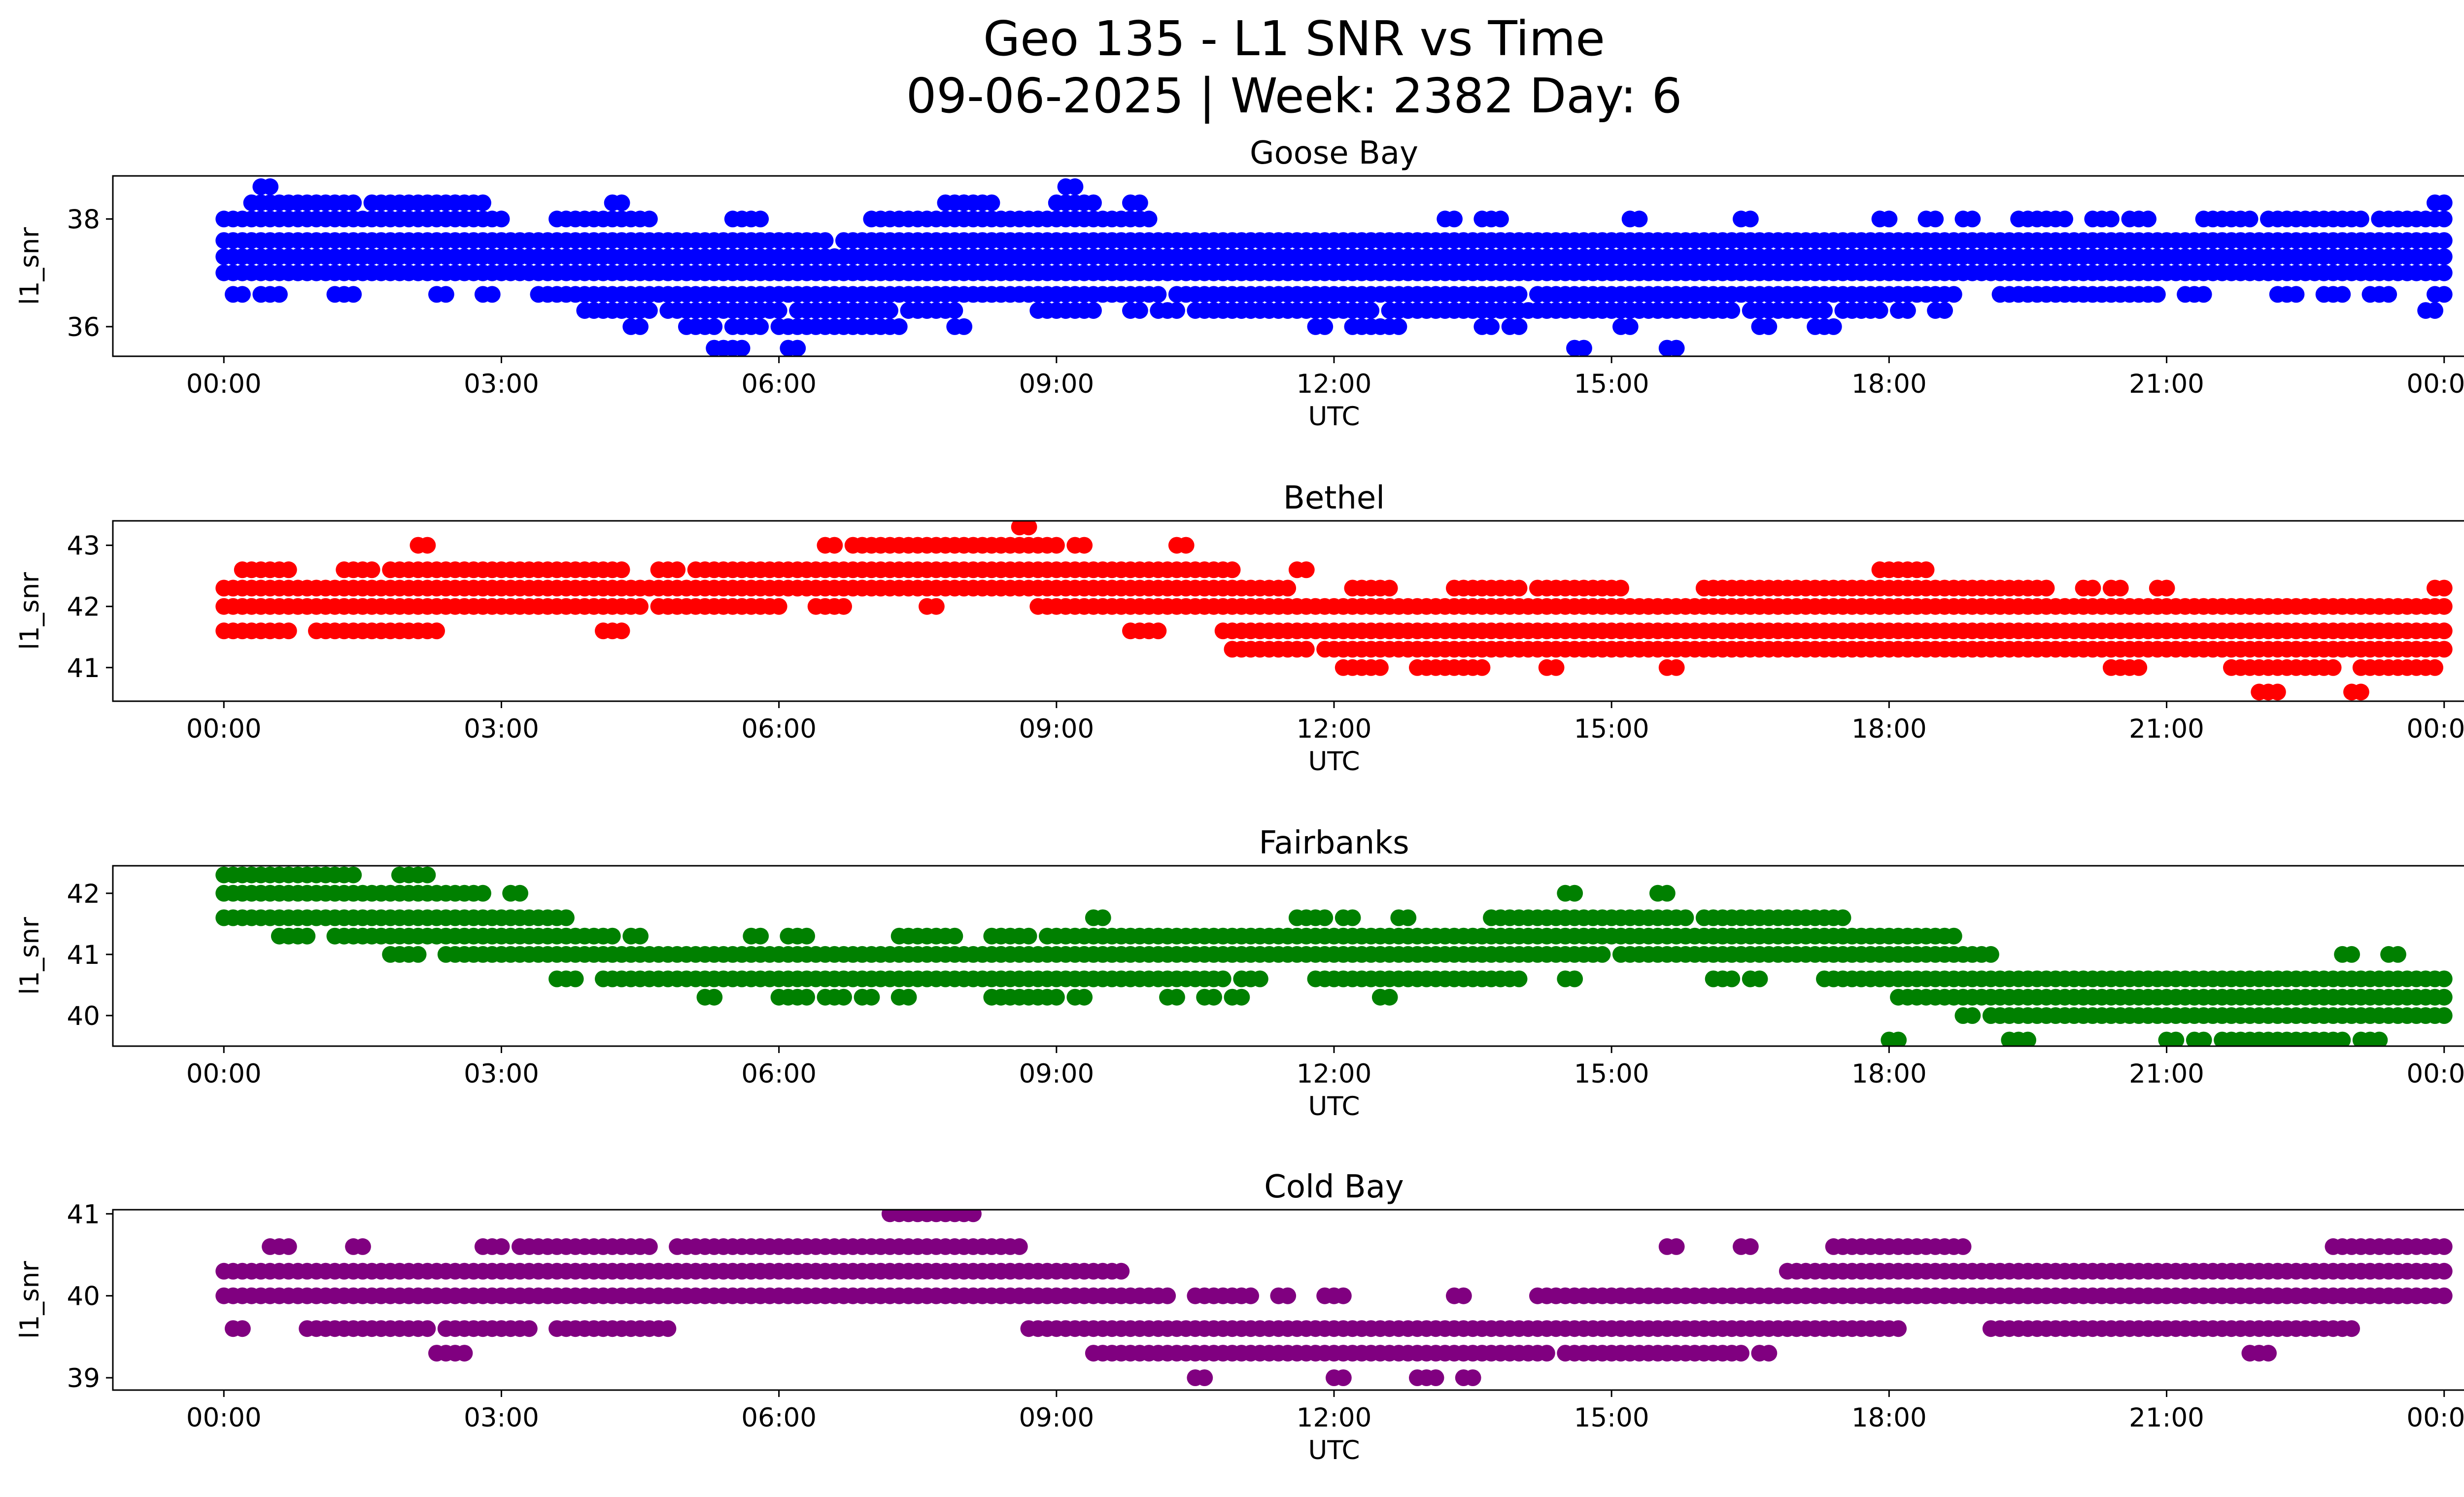 This screenshot has width=2464, height=1497. Describe the element at coordinates (1334, 1187) in the screenshot. I see `panel-title: Cold Bay` at that location.